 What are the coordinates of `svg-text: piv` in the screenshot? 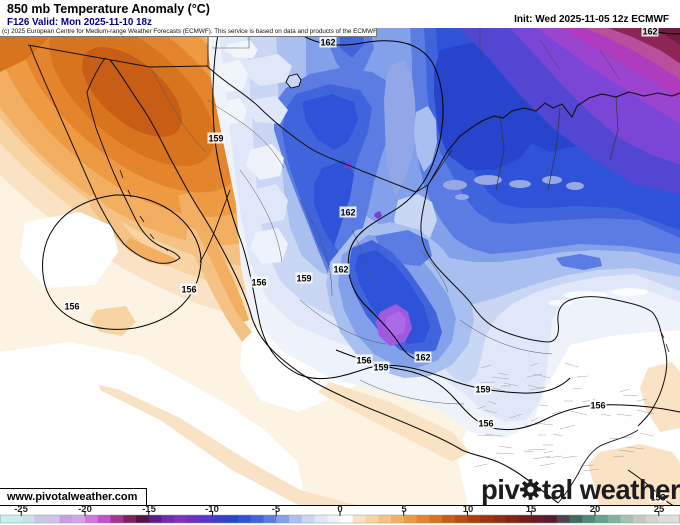 It's located at (500, 489).